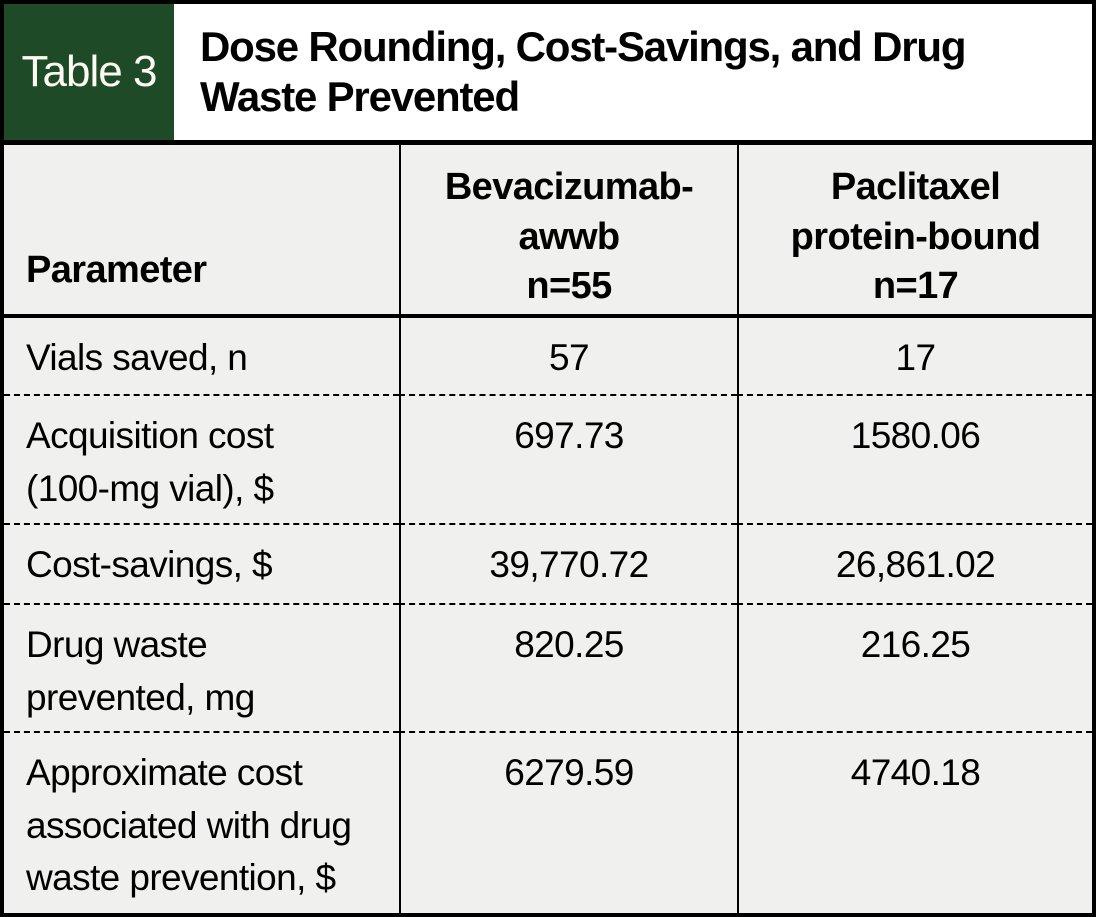 This screenshot has height=917, width=1096. I want to click on row-vials-saved-paclitaxel-value: 17, so click(914, 356).